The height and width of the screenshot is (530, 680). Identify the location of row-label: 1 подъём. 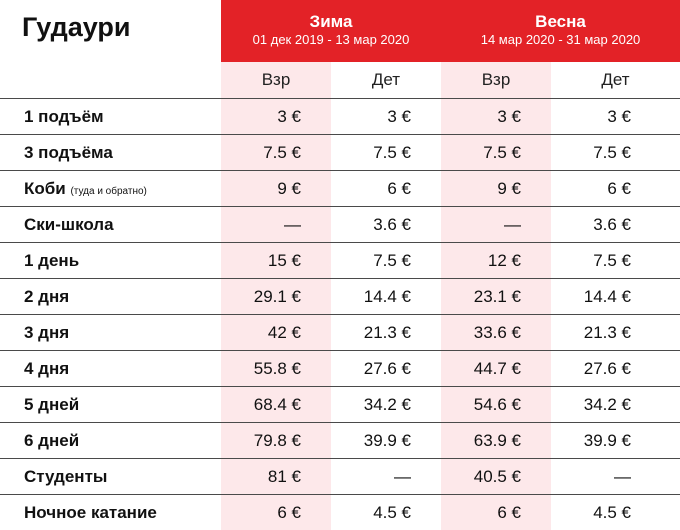
(110, 117).